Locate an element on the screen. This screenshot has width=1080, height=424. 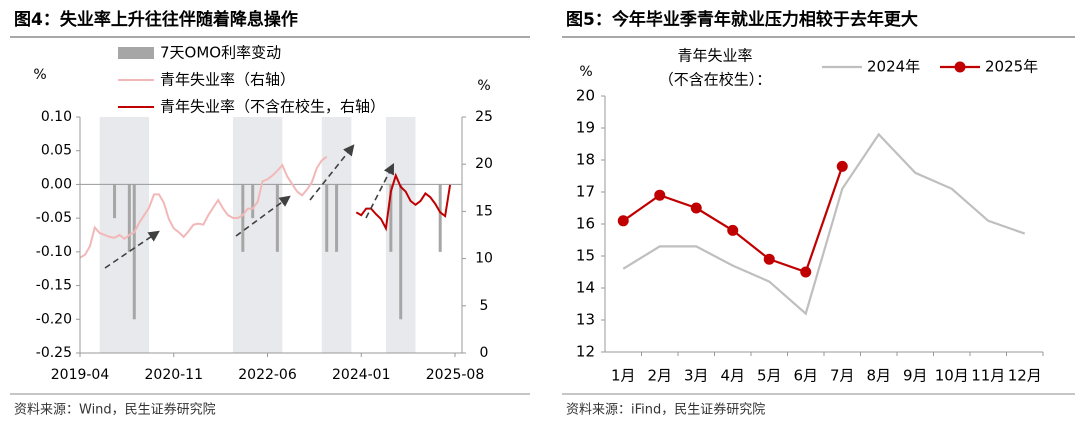
chart-title: 图5：今年毕业季青年就业压力相较于去年更大 is located at coordinates (742, 19).